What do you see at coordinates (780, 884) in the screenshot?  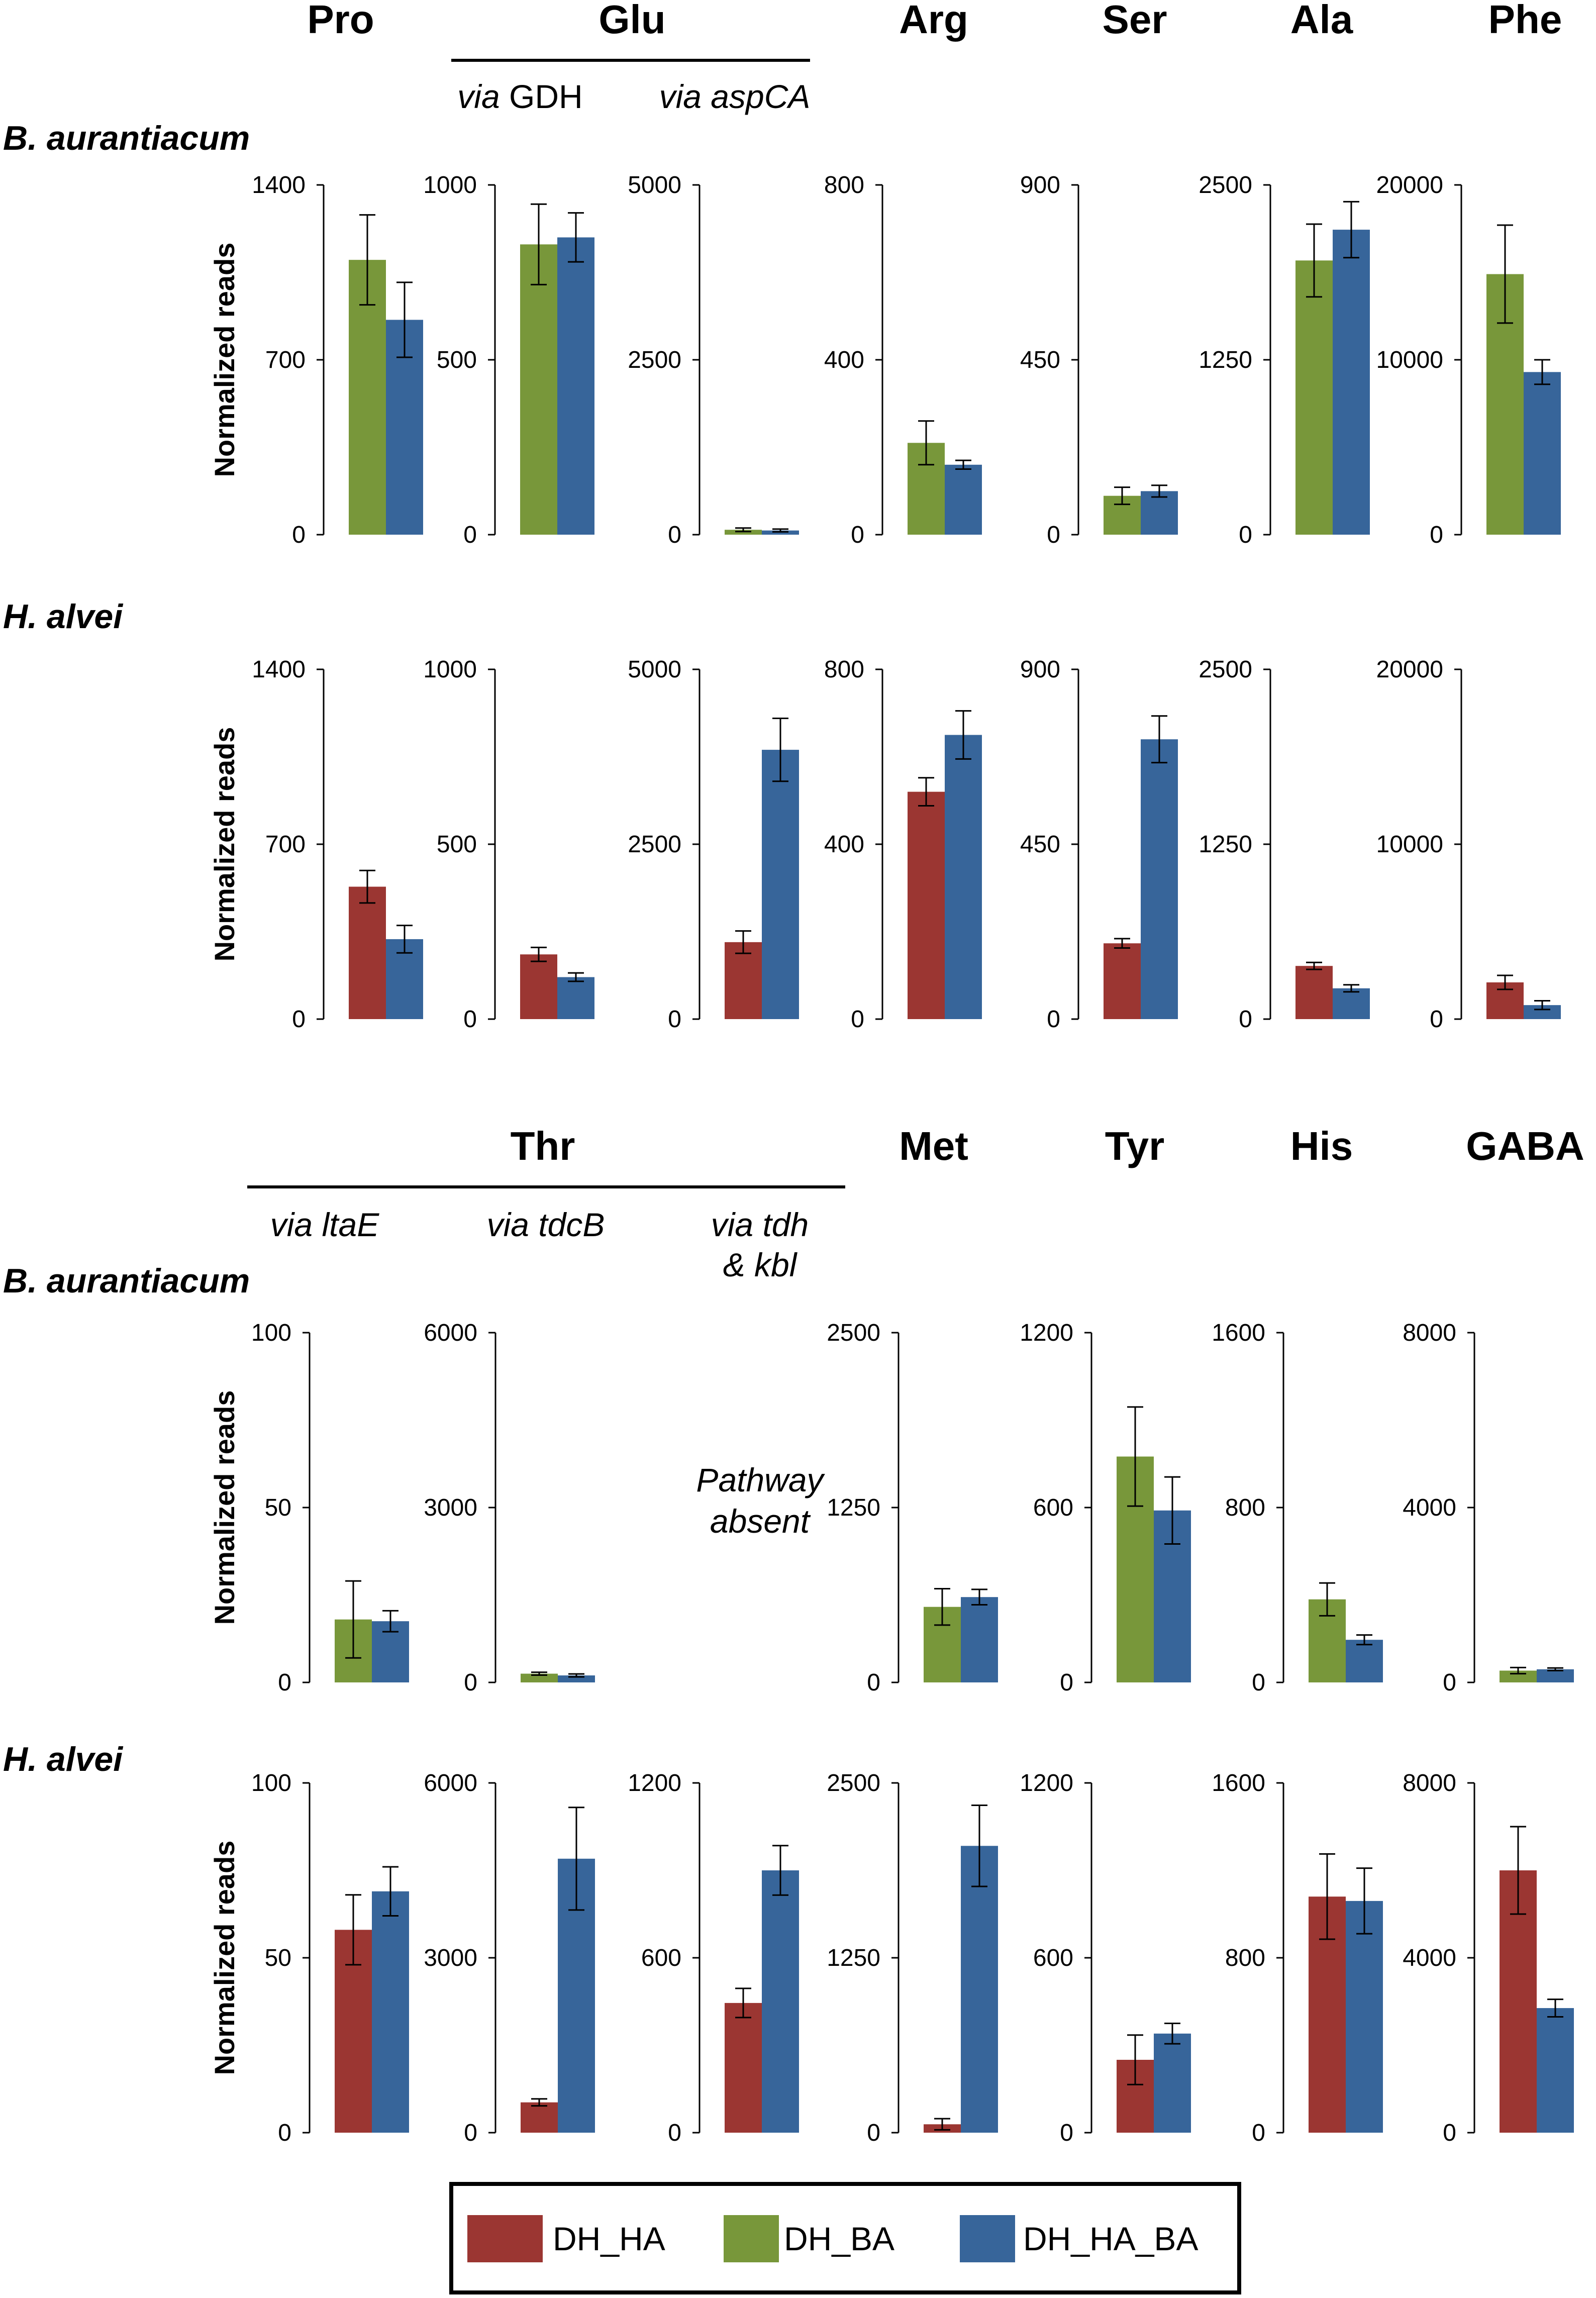 I see `bar-dh-ha-ba-h-alvei-glu-via-aspca` at bounding box center [780, 884].